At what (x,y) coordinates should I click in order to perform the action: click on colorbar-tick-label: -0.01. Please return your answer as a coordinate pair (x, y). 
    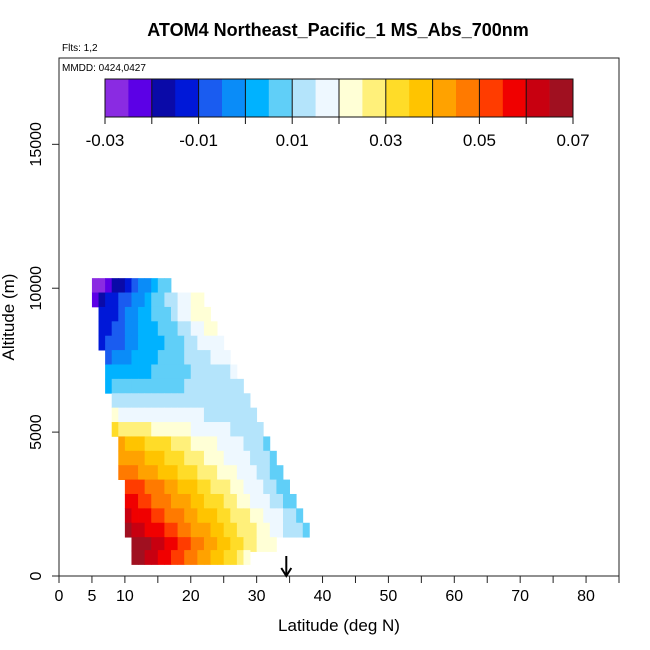
    Looking at the image, I should click on (198, 140).